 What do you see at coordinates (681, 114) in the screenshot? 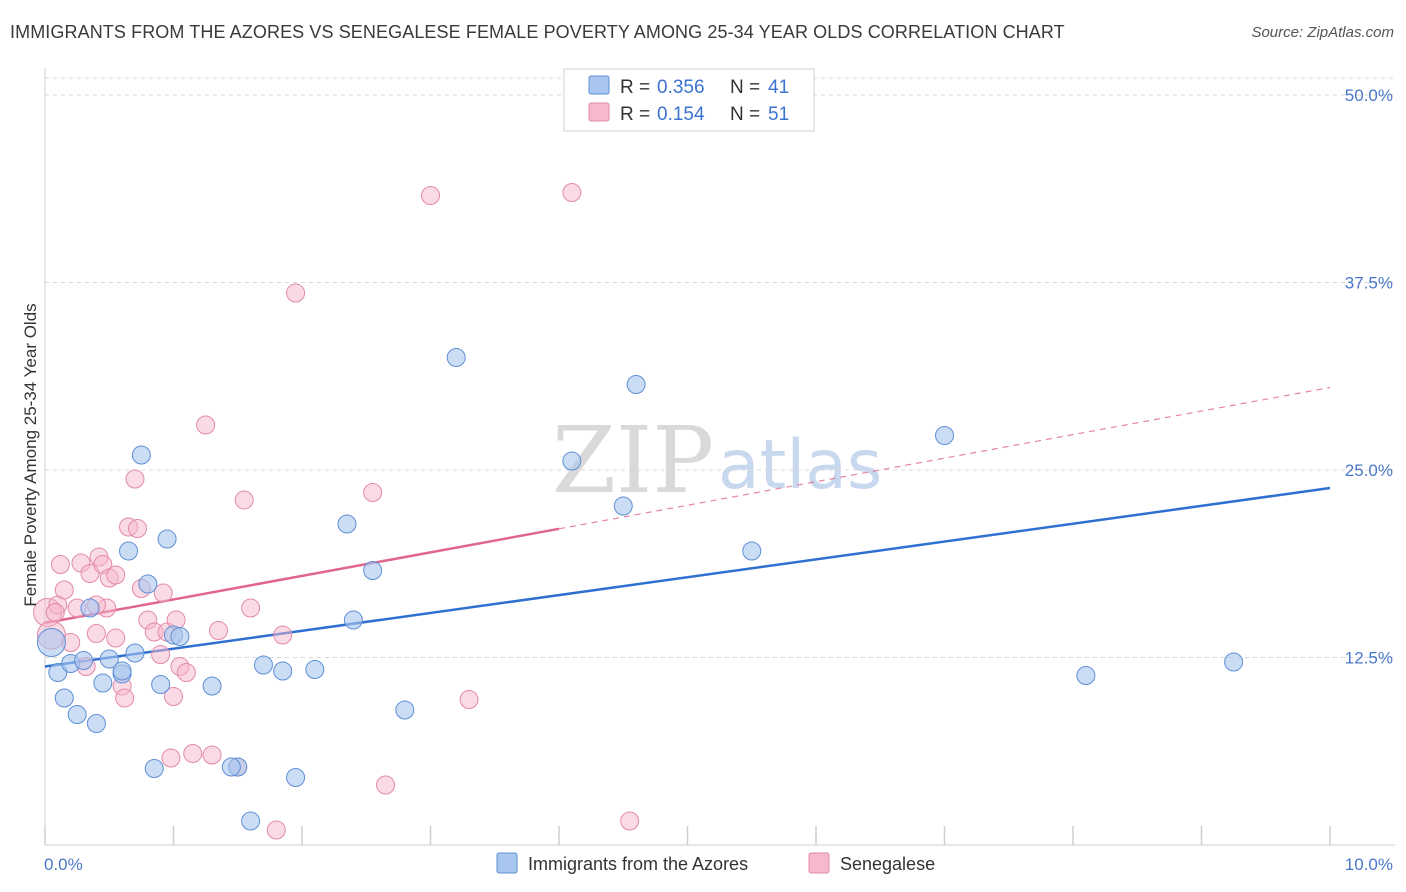
I see `legend-r-value-senegalese: 0.154` at bounding box center [681, 114].